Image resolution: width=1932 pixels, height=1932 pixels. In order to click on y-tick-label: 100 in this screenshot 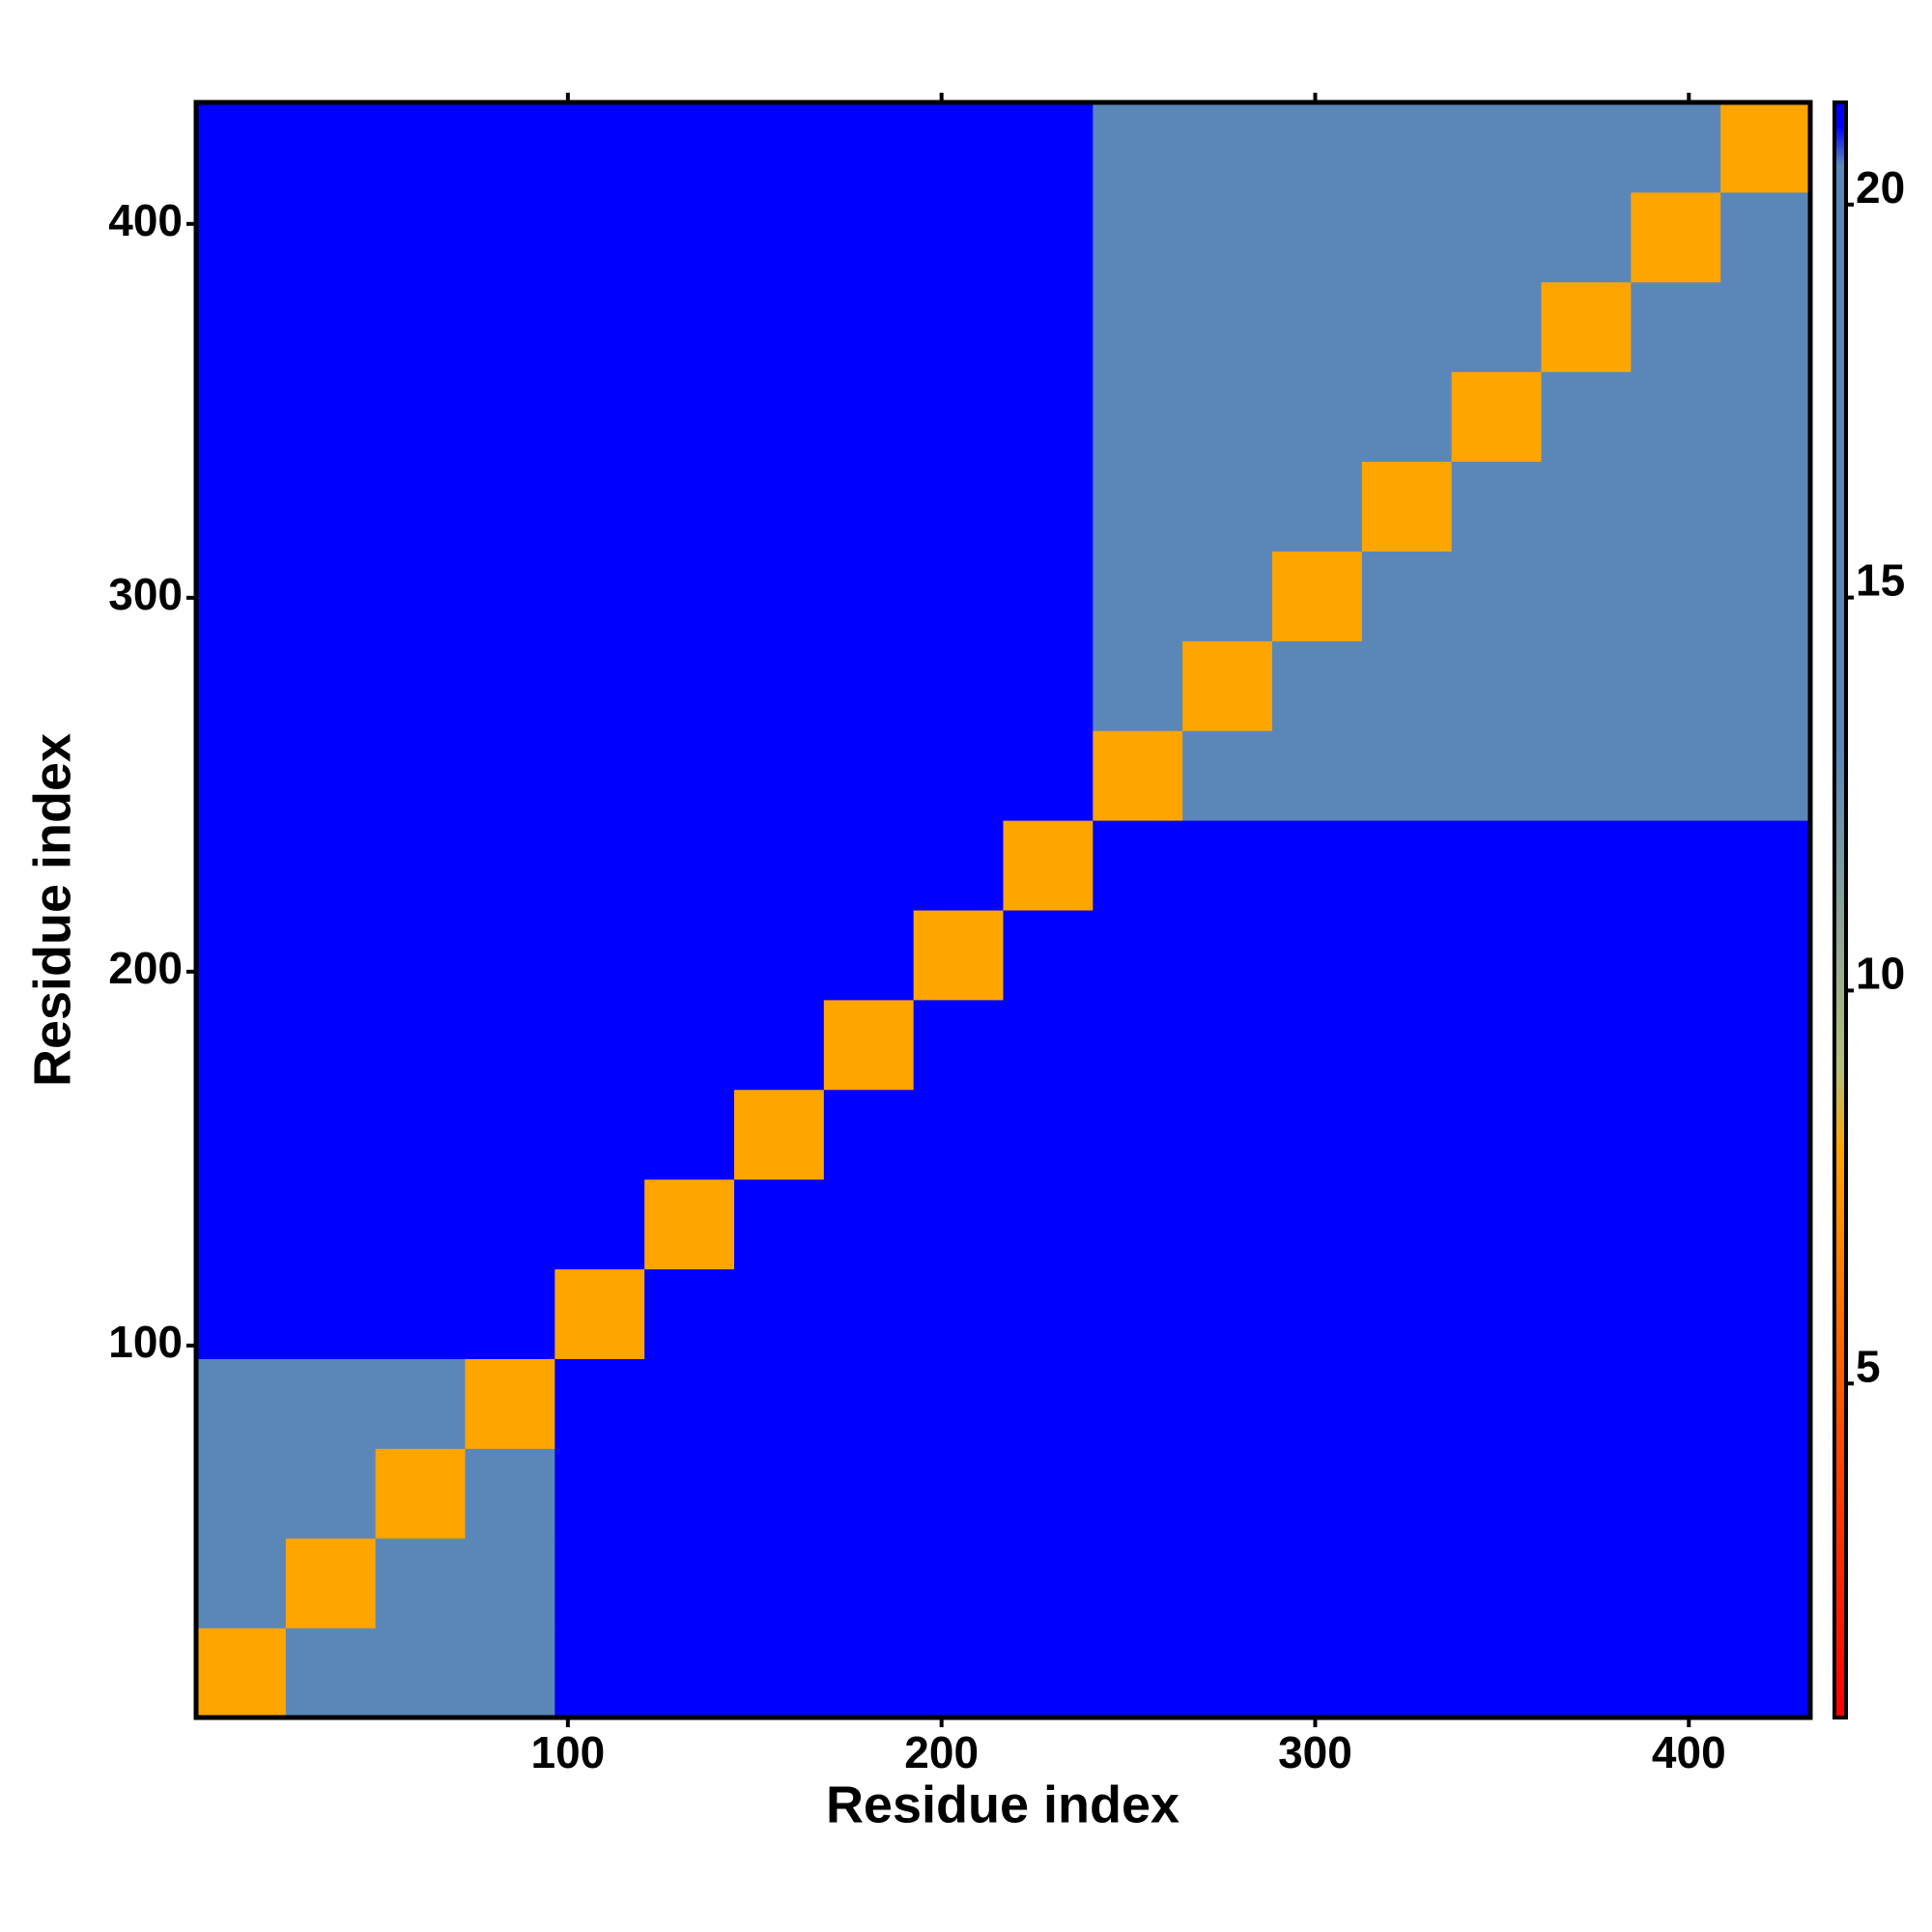, I will do `click(145, 1342)`.